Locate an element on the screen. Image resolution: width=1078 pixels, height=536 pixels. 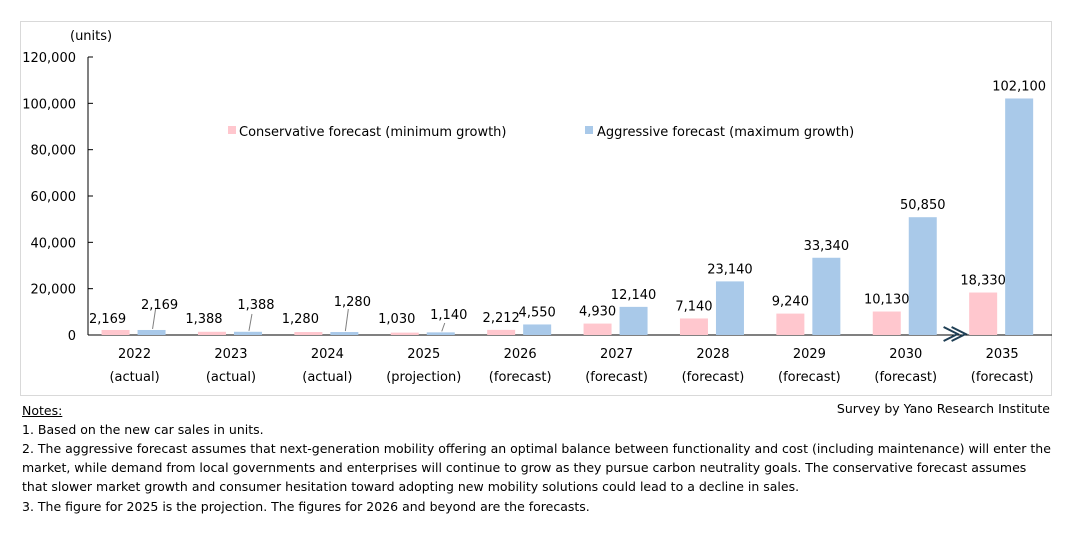
data-label: 1,140 is located at coordinates (448, 315).